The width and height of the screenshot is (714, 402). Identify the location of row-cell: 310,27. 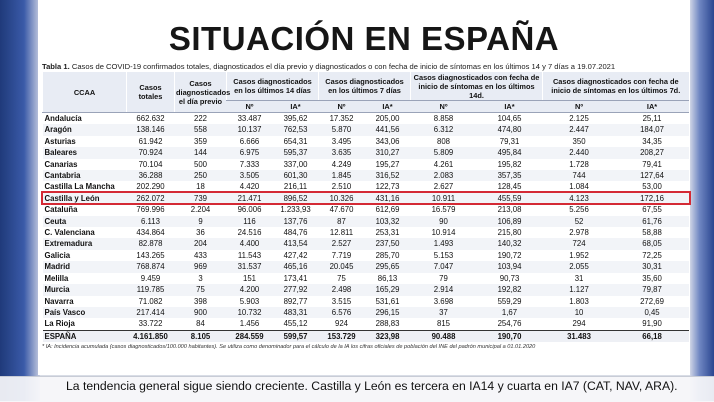
(387, 153).